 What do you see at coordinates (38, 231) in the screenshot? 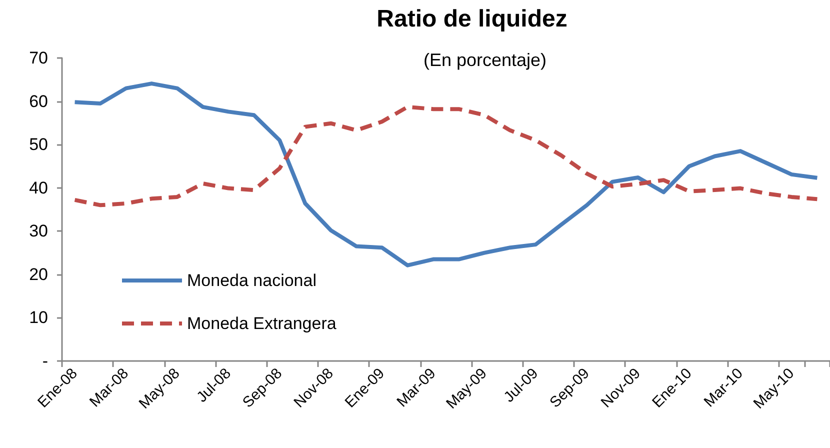
I see `y-tick-label: 30` at bounding box center [38, 231].